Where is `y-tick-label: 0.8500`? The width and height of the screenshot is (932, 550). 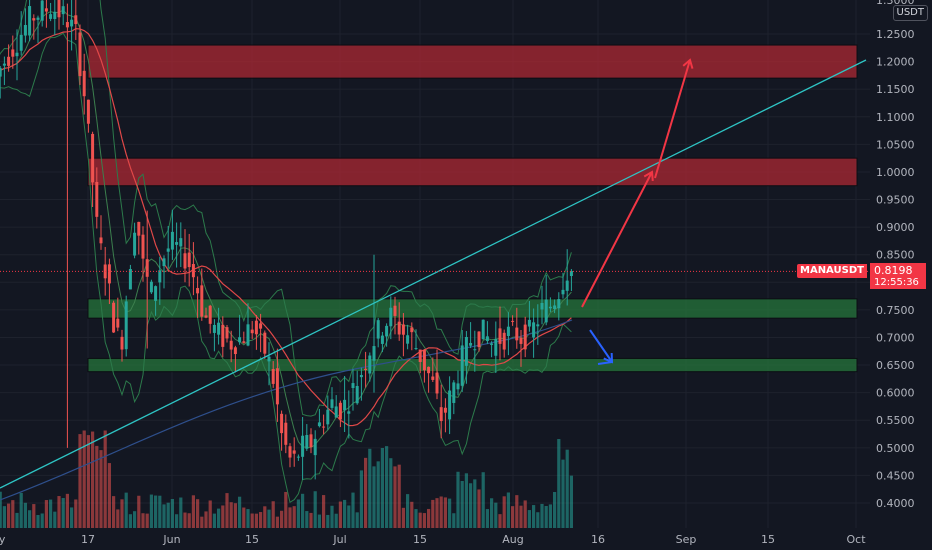 y-tick-label: 0.8500 is located at coordinates (895, 255).